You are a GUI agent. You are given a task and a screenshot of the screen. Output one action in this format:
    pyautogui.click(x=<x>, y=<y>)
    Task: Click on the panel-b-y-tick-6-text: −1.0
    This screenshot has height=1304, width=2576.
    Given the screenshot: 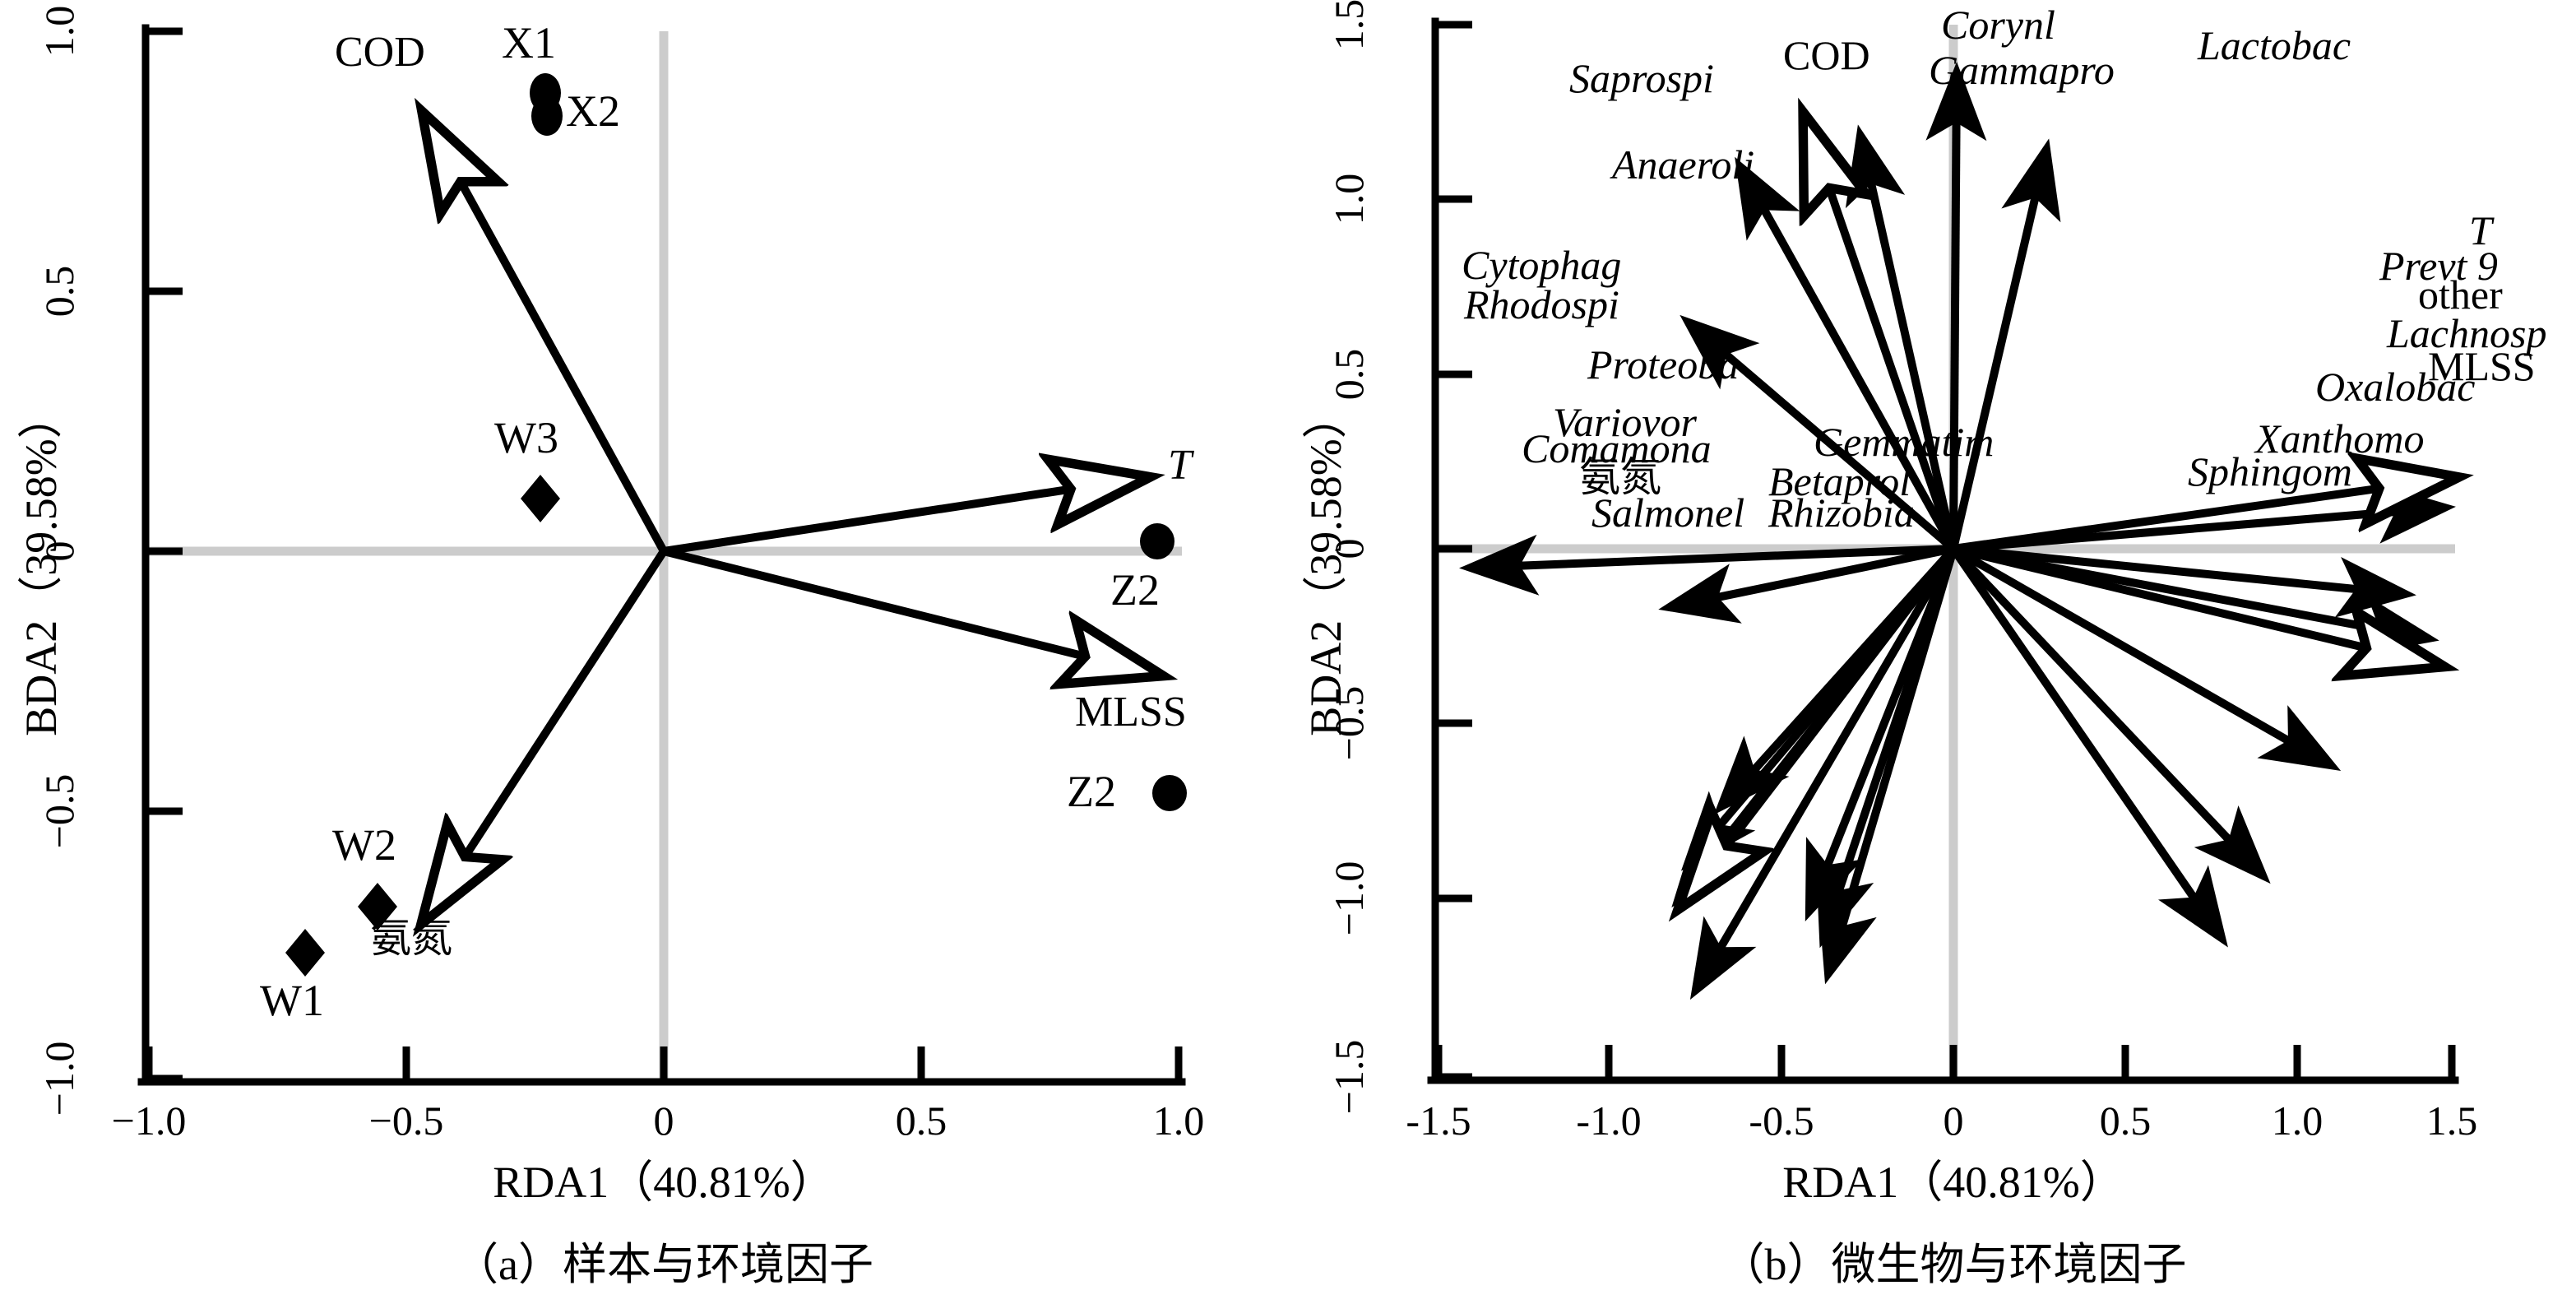 What is the action you would take?
    pyautogui.click(x=1349, y=898)
    